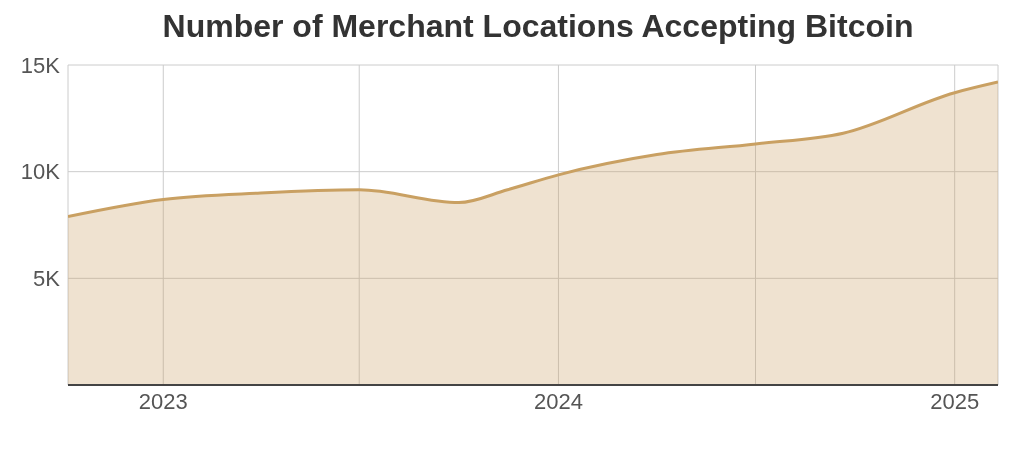 This screenshot has height=460, width=1024. Describe the element at coordinates (47, 279) in the screenshot. I see `y-tick-label: 5K` at that location.